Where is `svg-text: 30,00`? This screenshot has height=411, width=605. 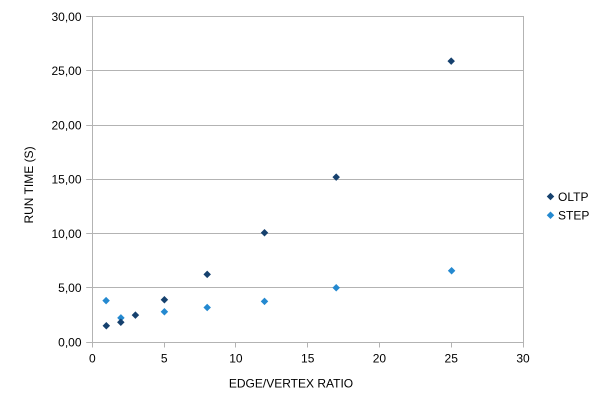
svg-text: 30,00 is located at coordinates (66, 17).